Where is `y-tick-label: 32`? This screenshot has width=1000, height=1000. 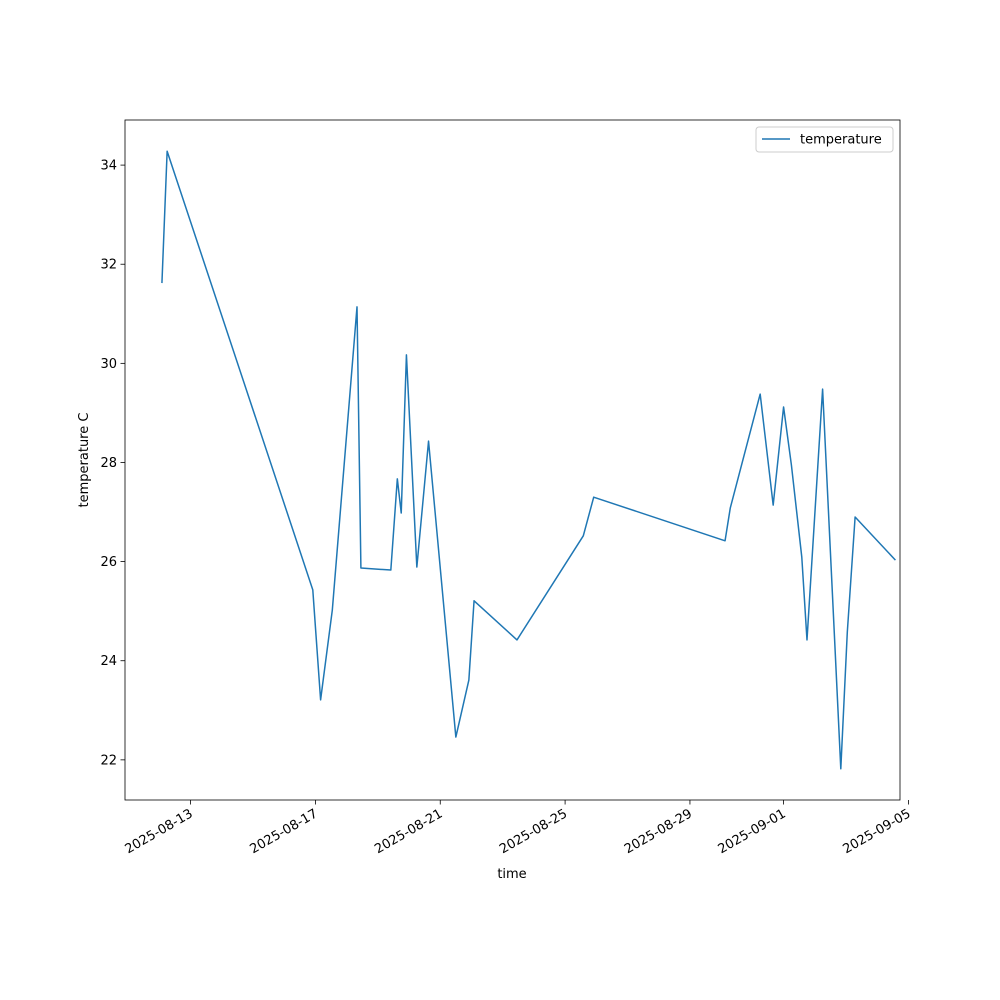
y-tick-label: 32 is located at coordinates (108, 265).